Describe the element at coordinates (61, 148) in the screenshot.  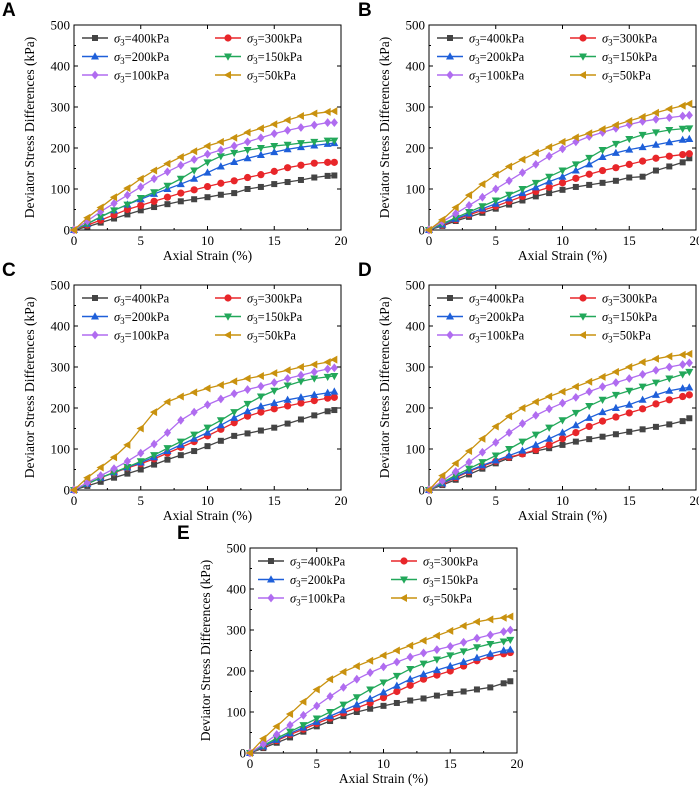
I see `y-tick-label: 200` at that location.